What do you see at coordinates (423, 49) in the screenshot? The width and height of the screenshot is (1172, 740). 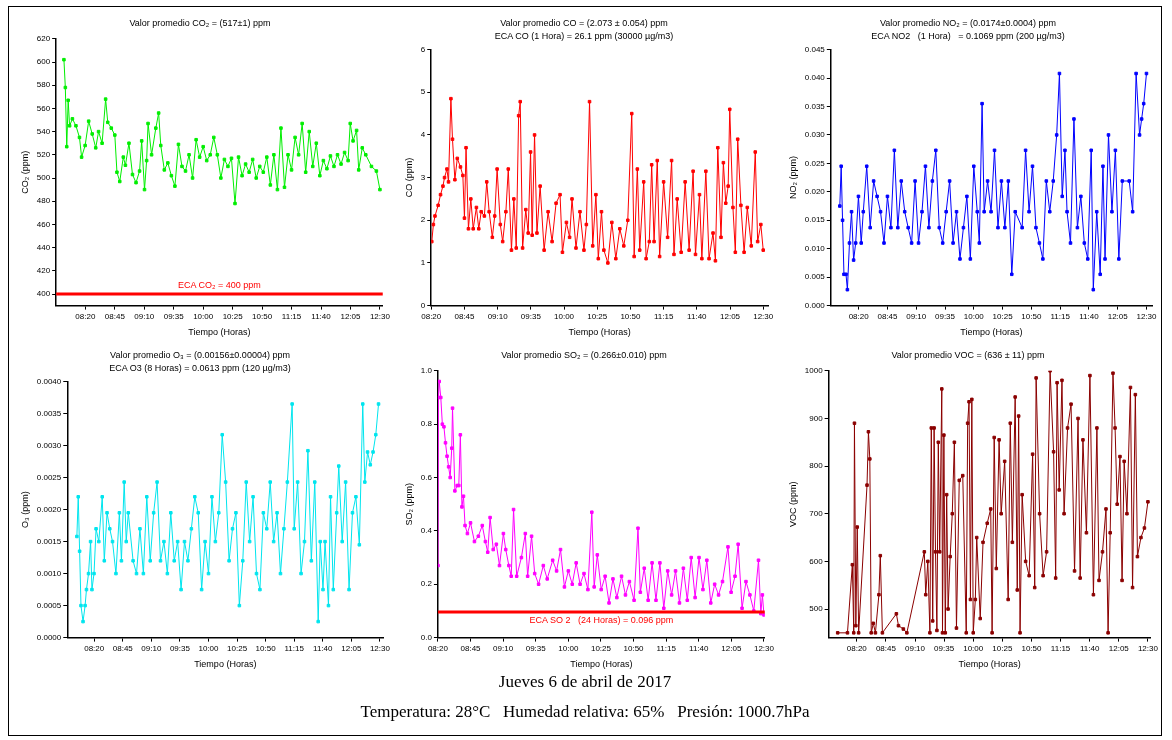 I see `y-tick-label: 6` at bounding box center [423, 49].